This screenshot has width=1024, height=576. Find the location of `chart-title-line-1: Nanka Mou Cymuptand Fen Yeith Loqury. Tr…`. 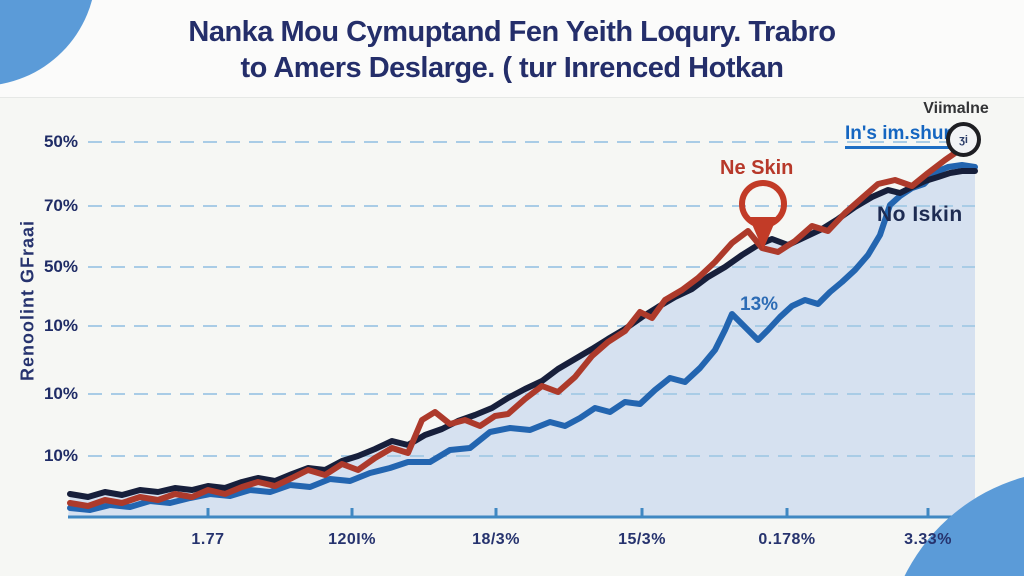

chart-title-line-1: Nanka Mou Cymuptand Fen Yeith Loqury. Tr… is located at coordinates (512, 32).